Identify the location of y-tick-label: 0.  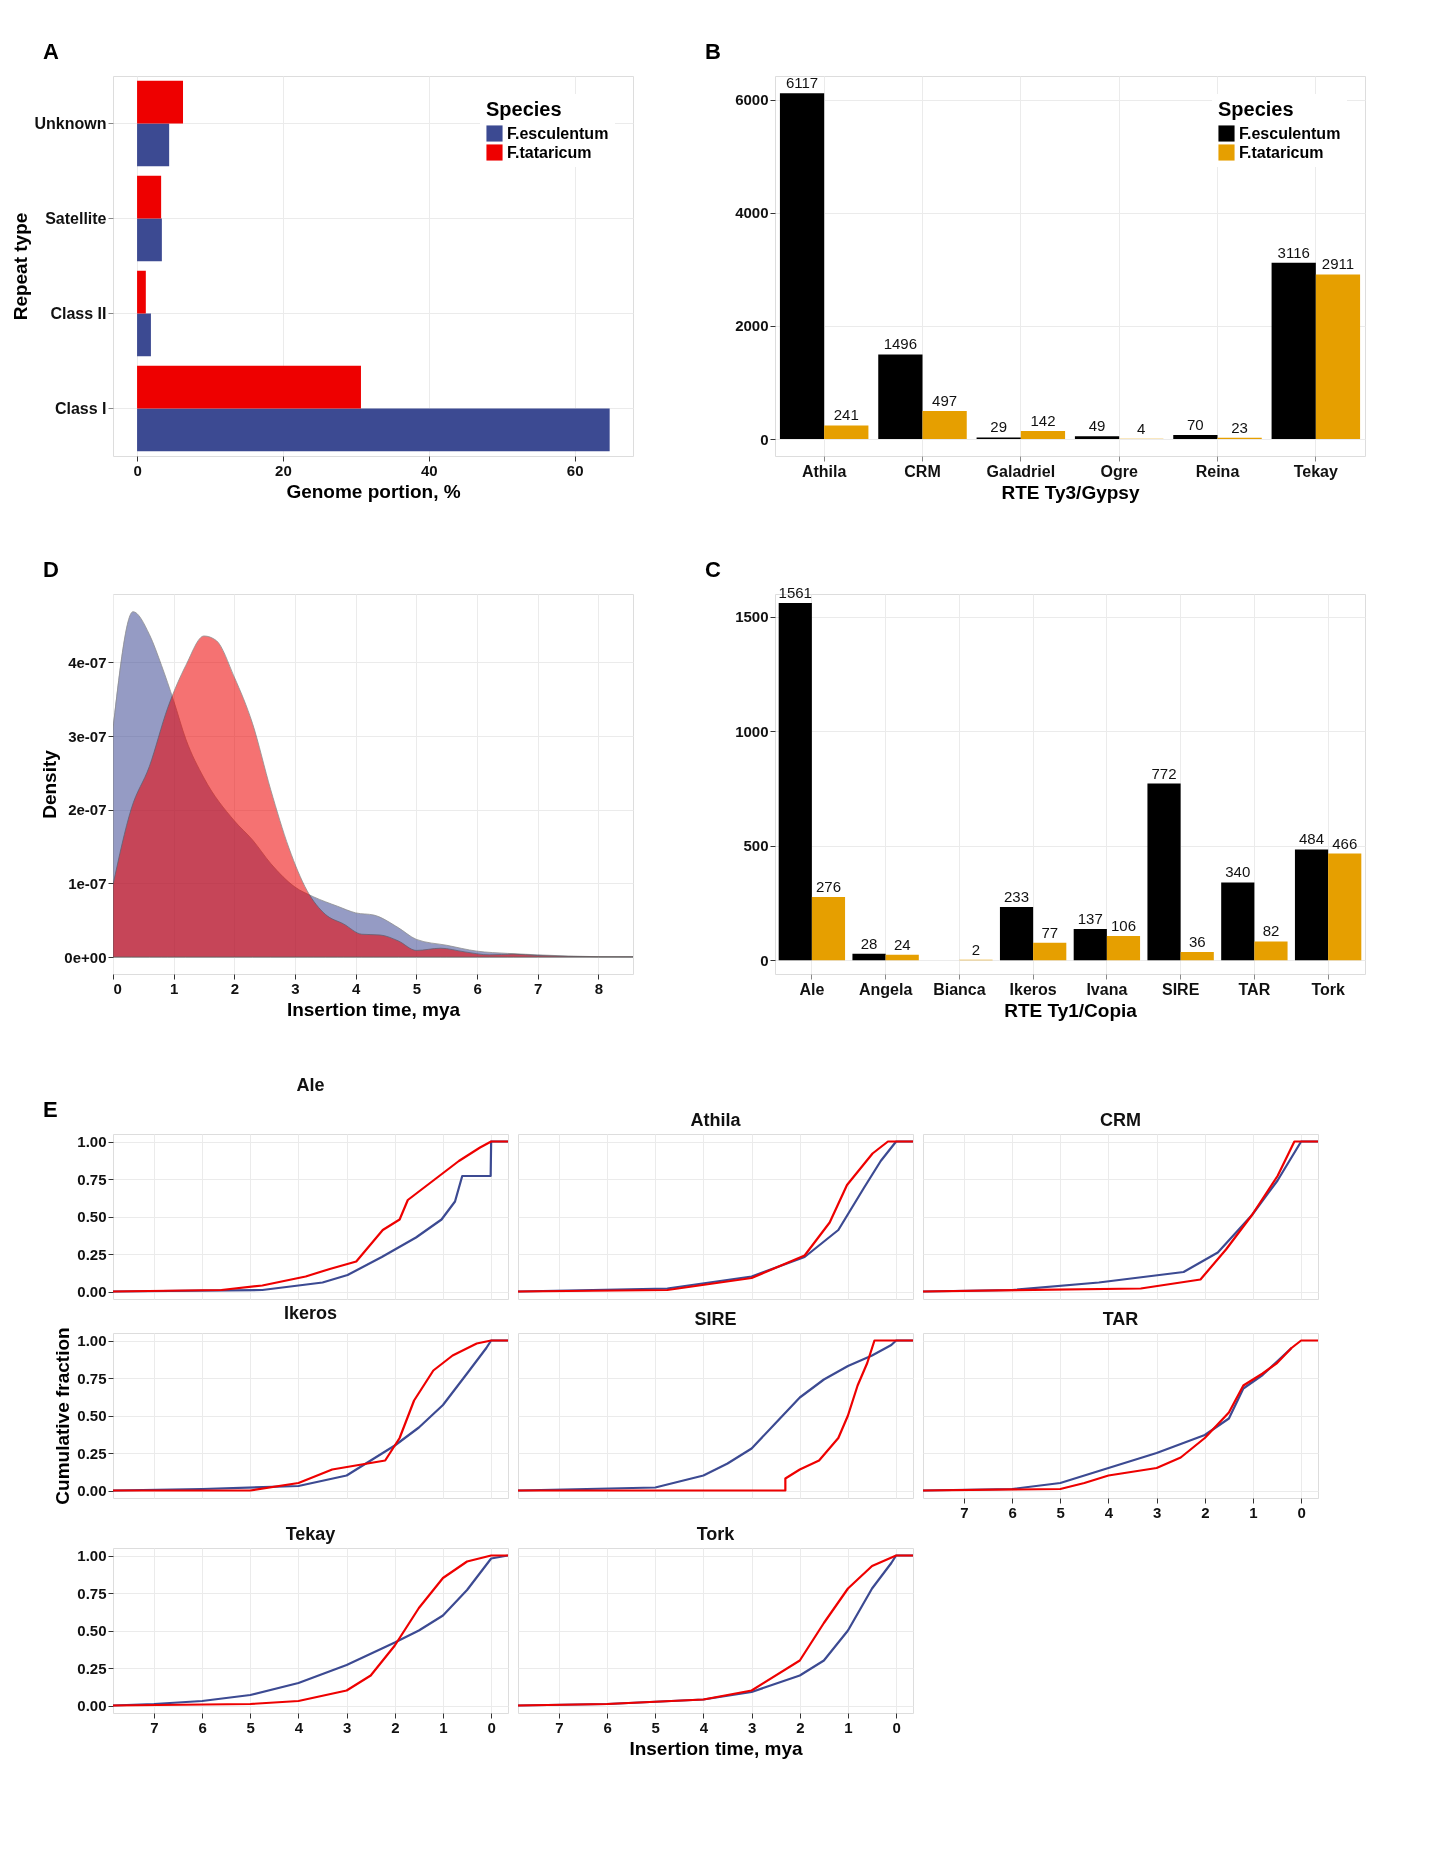
(764, 960).